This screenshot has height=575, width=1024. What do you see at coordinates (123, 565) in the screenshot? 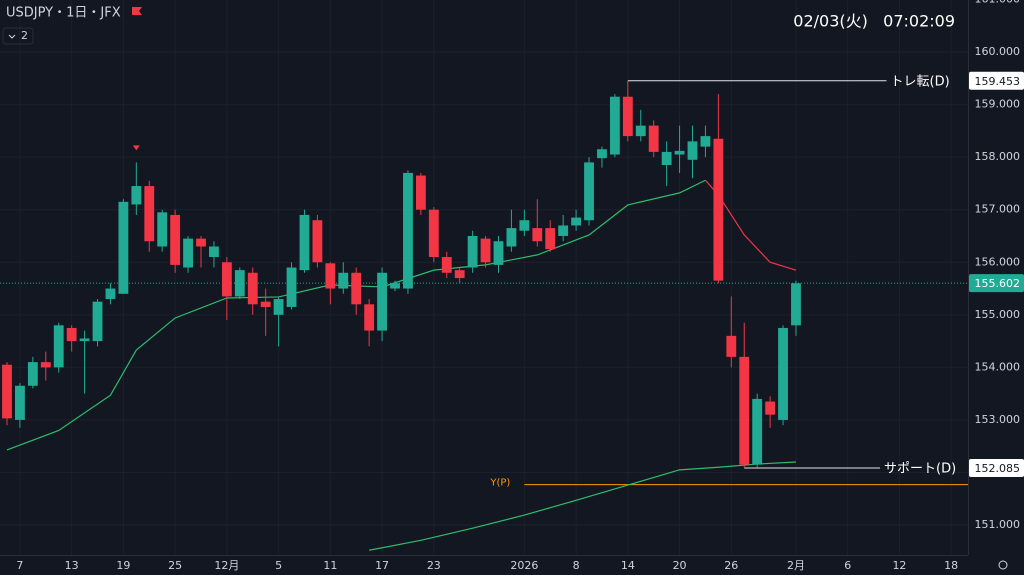
I see `x-tick-label: 19` at bounding box center [123, 565].